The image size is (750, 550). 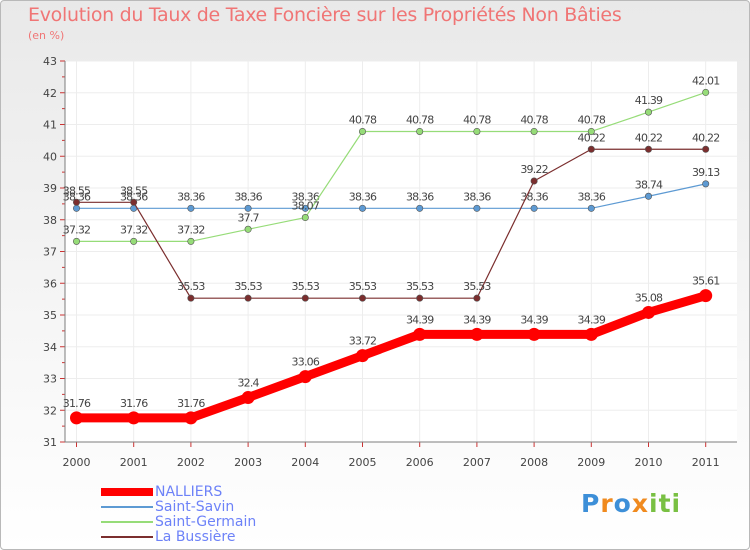 I want to click on y-tick-label: 38, so click(x=50, y=220).